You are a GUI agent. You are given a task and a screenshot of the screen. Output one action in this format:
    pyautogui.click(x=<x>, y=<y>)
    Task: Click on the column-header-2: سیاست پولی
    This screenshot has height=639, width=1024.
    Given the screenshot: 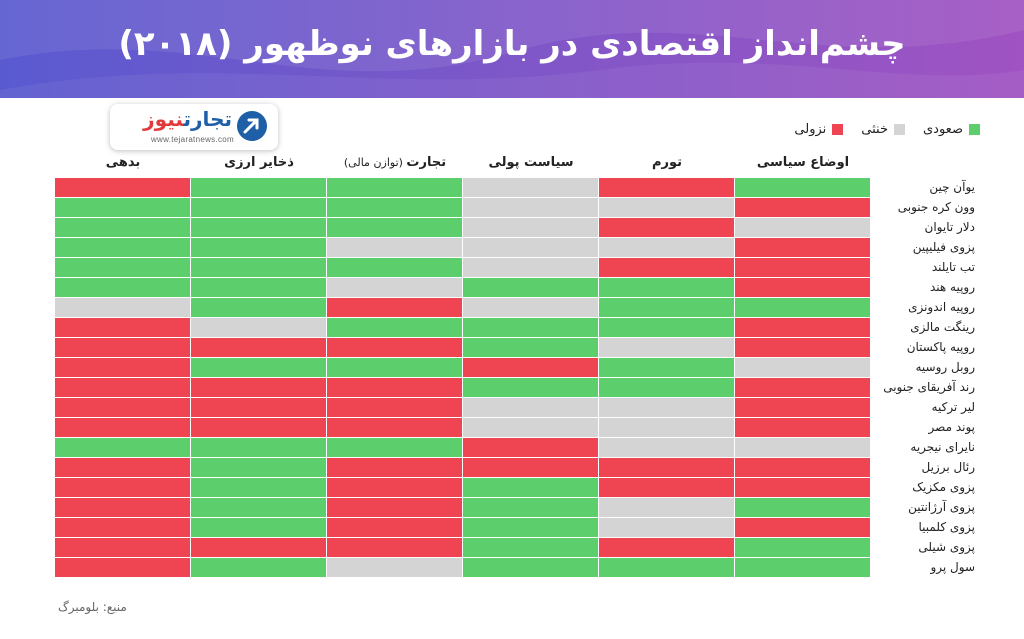 What is the action you would take?
    pyautogui.click(x=531, y=162)
    